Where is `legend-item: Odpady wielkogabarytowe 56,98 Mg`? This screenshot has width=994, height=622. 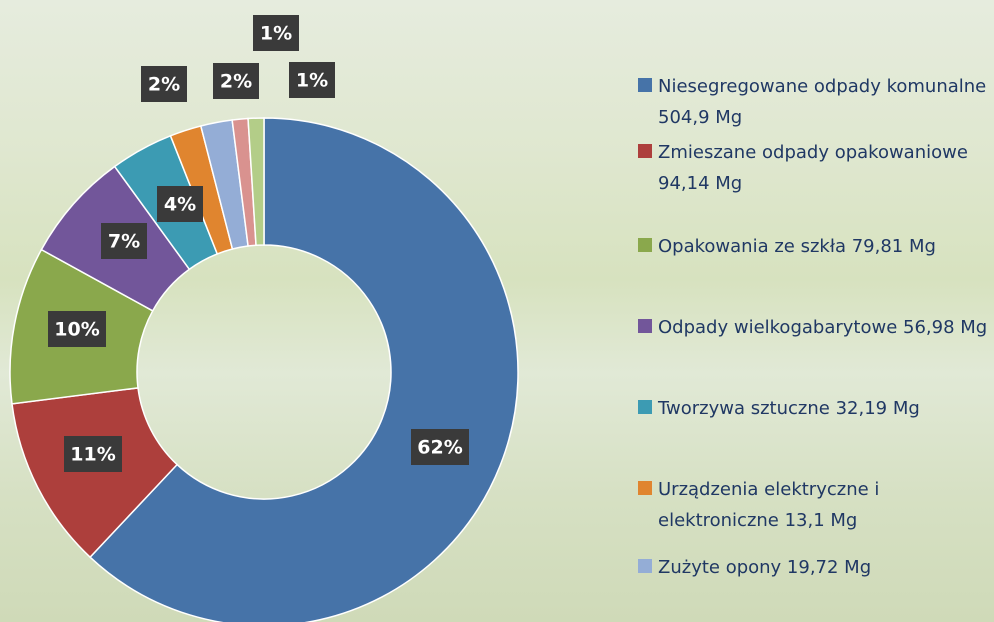 legend-item: Odpady wielkogabarytowe 56,98 Mg is located at coordinates (814, 327).